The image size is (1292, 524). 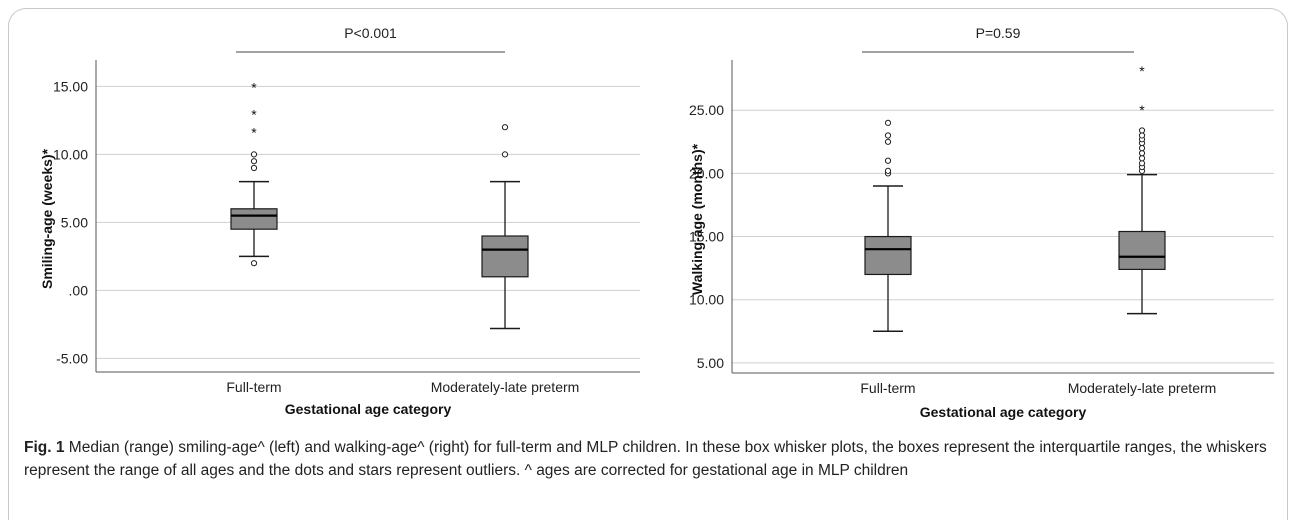 I want to click on left-chart-significance-label: P<0.001, so click(x=370, y=33).